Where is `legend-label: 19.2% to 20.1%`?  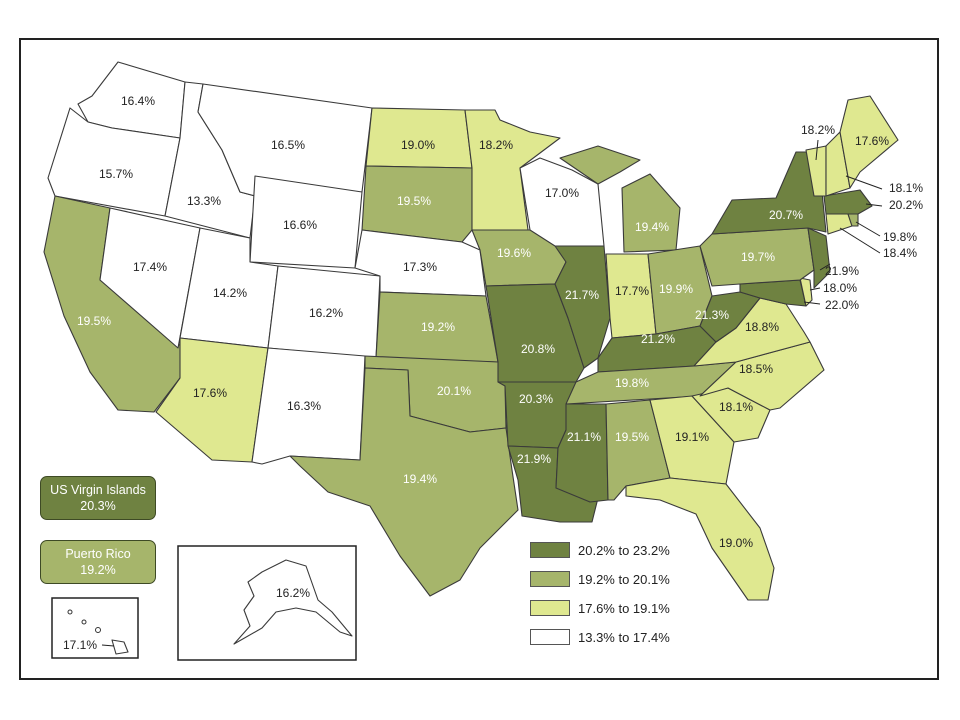 legend-label: 19.2% to 20.1% is located at coordinates (624, 579).